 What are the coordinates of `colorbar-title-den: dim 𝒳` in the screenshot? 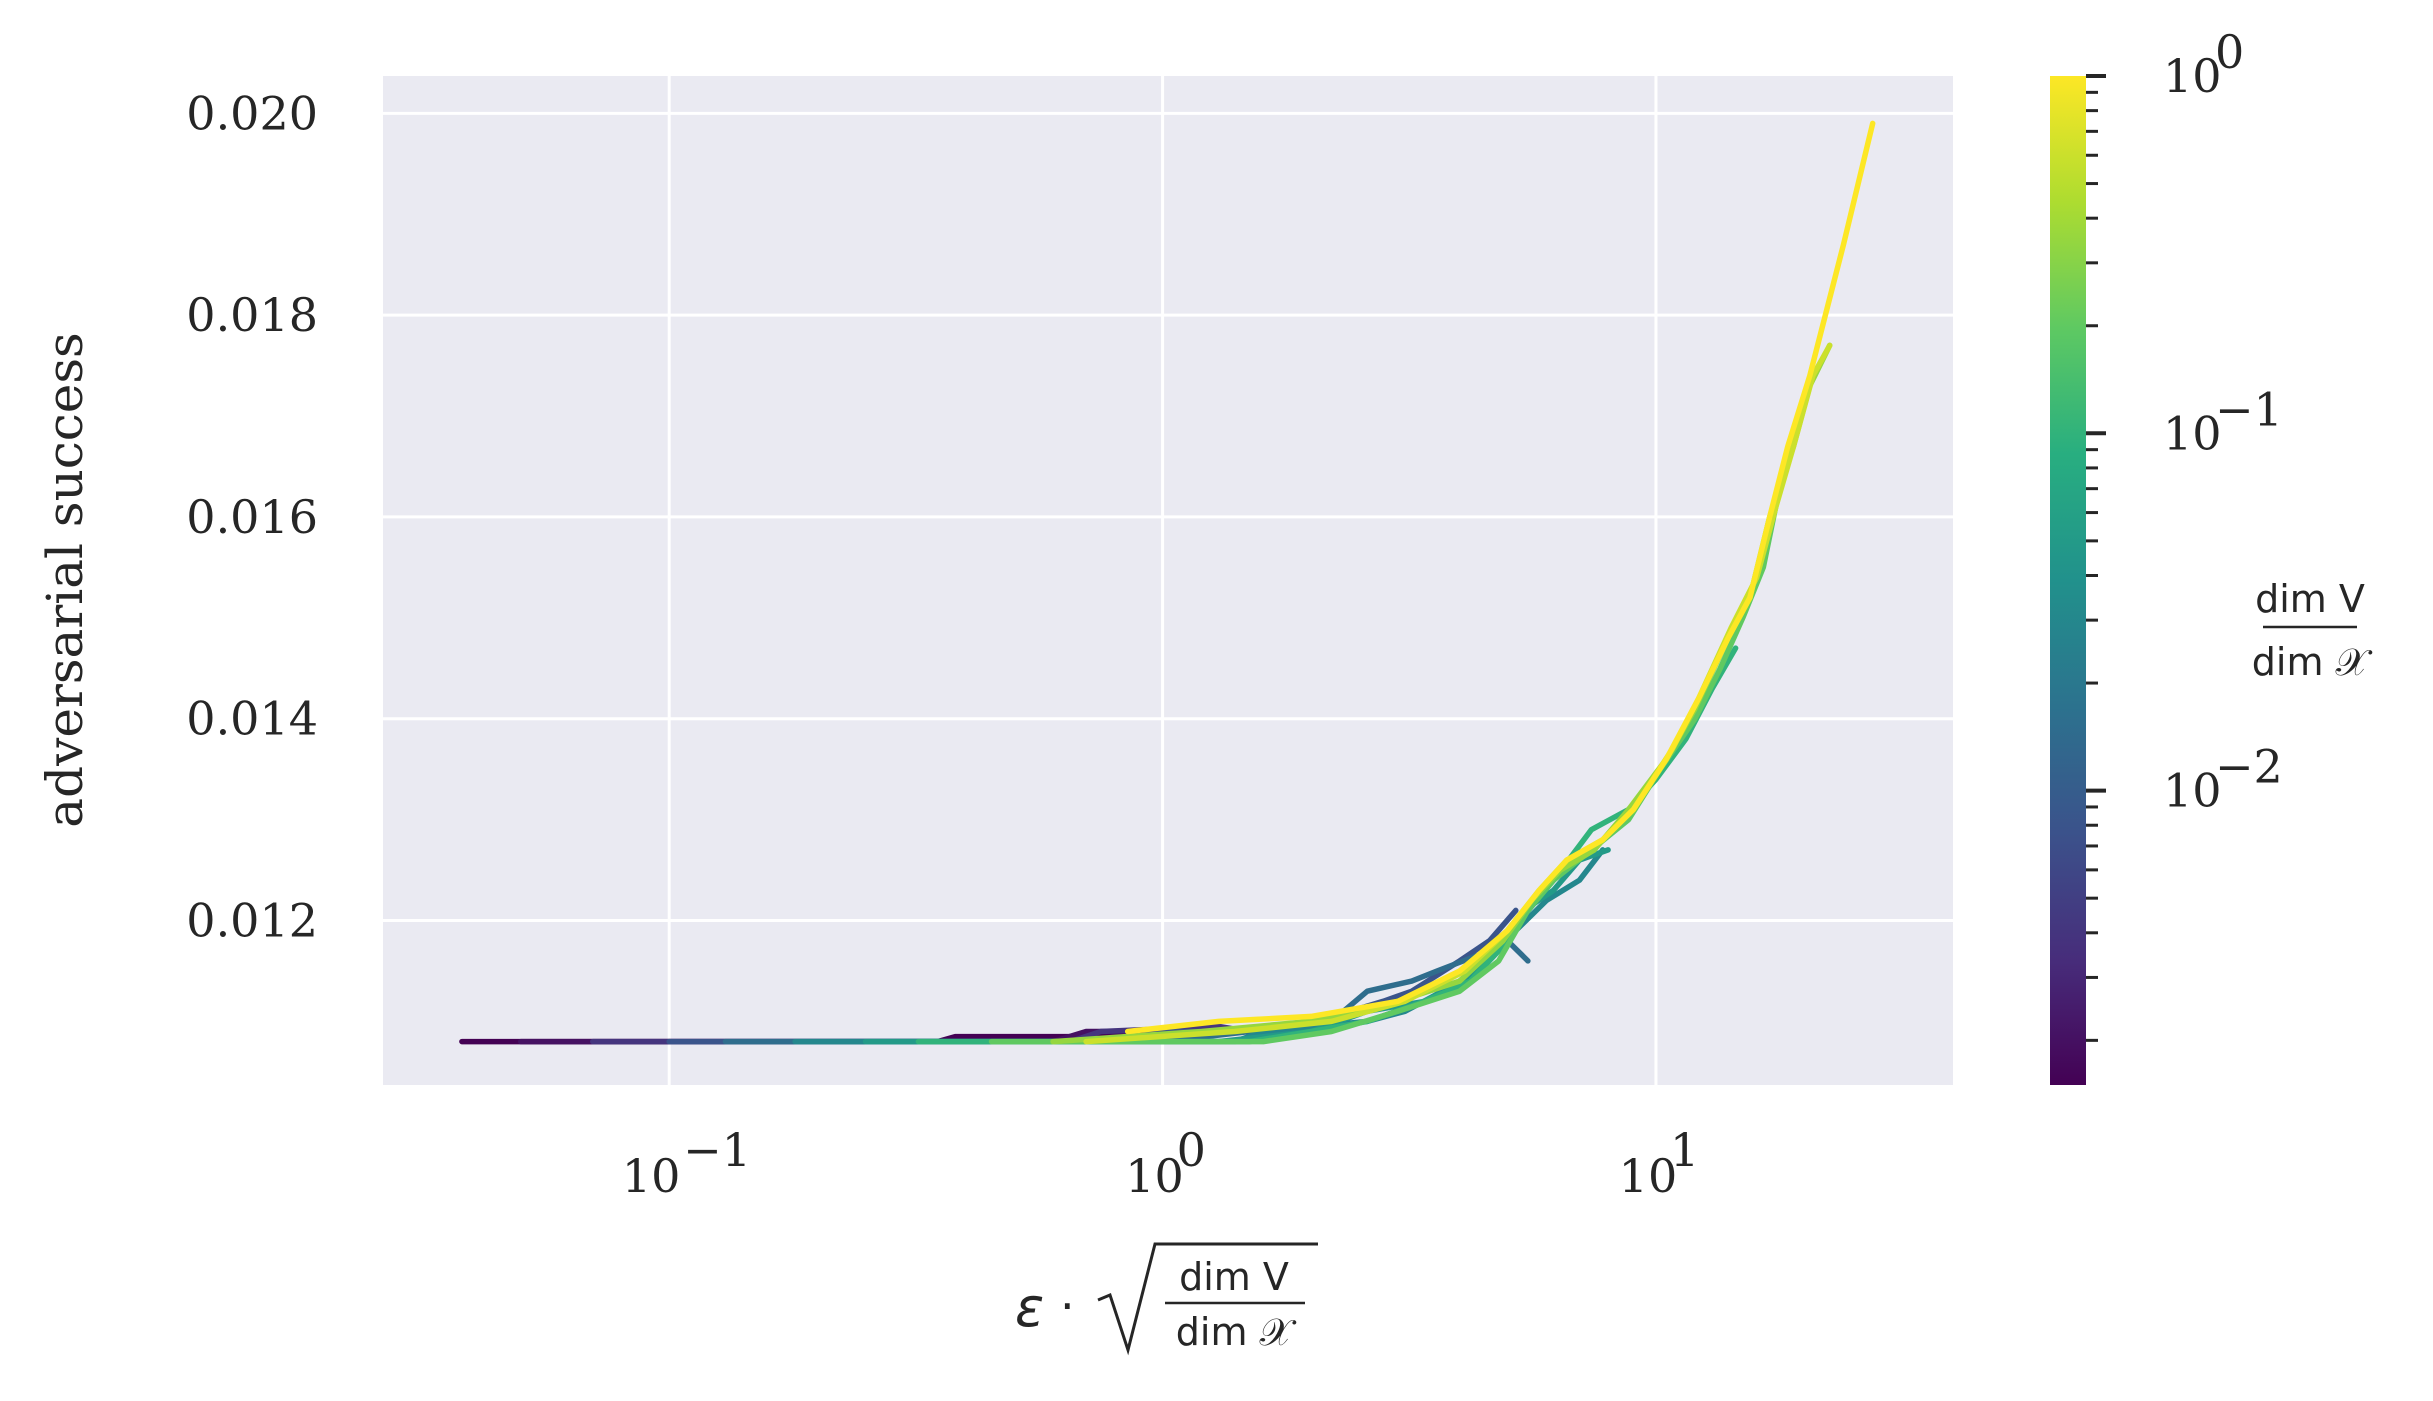 It's located at (2312, 662).